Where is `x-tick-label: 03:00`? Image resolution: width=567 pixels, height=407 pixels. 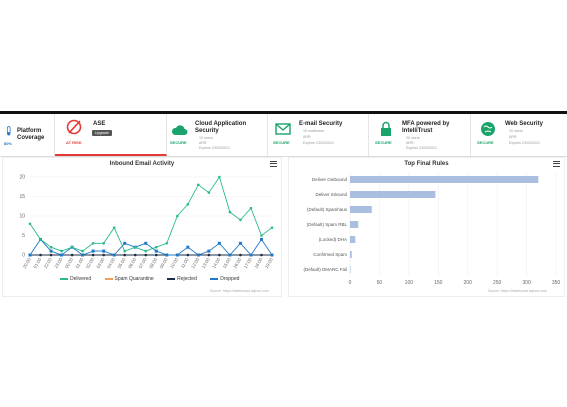 x-tick-label: 03:00 is located at coordinates (101, 263).